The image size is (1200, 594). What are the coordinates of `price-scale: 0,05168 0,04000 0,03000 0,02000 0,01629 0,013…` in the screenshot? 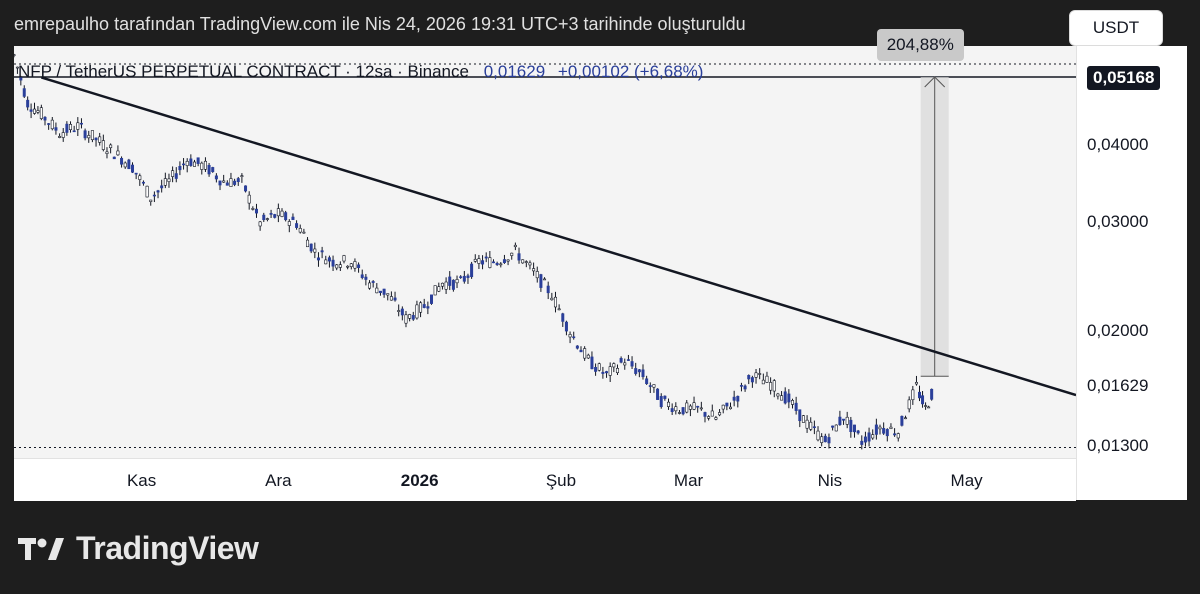 It's located at (1131, 273).